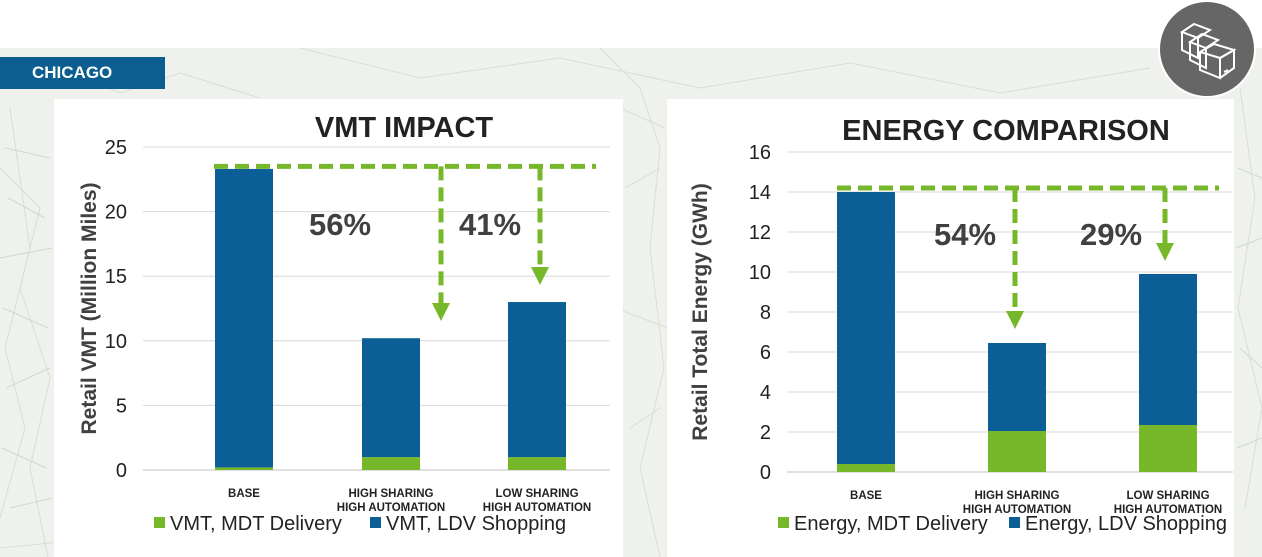  Describe the element at coordinates (631, 24) in the screenshot. I see `header-strip` at that location.